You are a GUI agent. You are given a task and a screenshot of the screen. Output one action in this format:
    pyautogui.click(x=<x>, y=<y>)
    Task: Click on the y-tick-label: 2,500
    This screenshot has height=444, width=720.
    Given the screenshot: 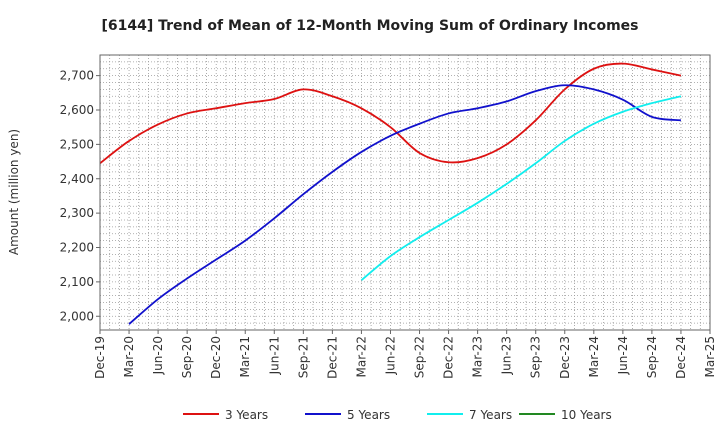 What is the action you would take?
    pyautogui.click(x=77, y=144)
    